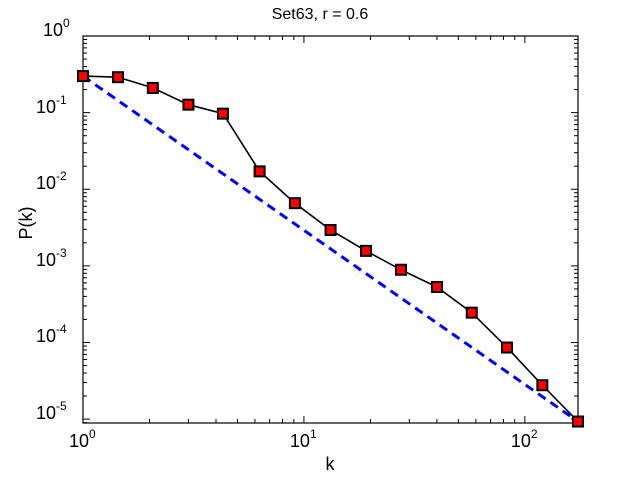 The image size is (640, 480). I want to click on y-tick-label: 10⁻¹, so click(51, 104).